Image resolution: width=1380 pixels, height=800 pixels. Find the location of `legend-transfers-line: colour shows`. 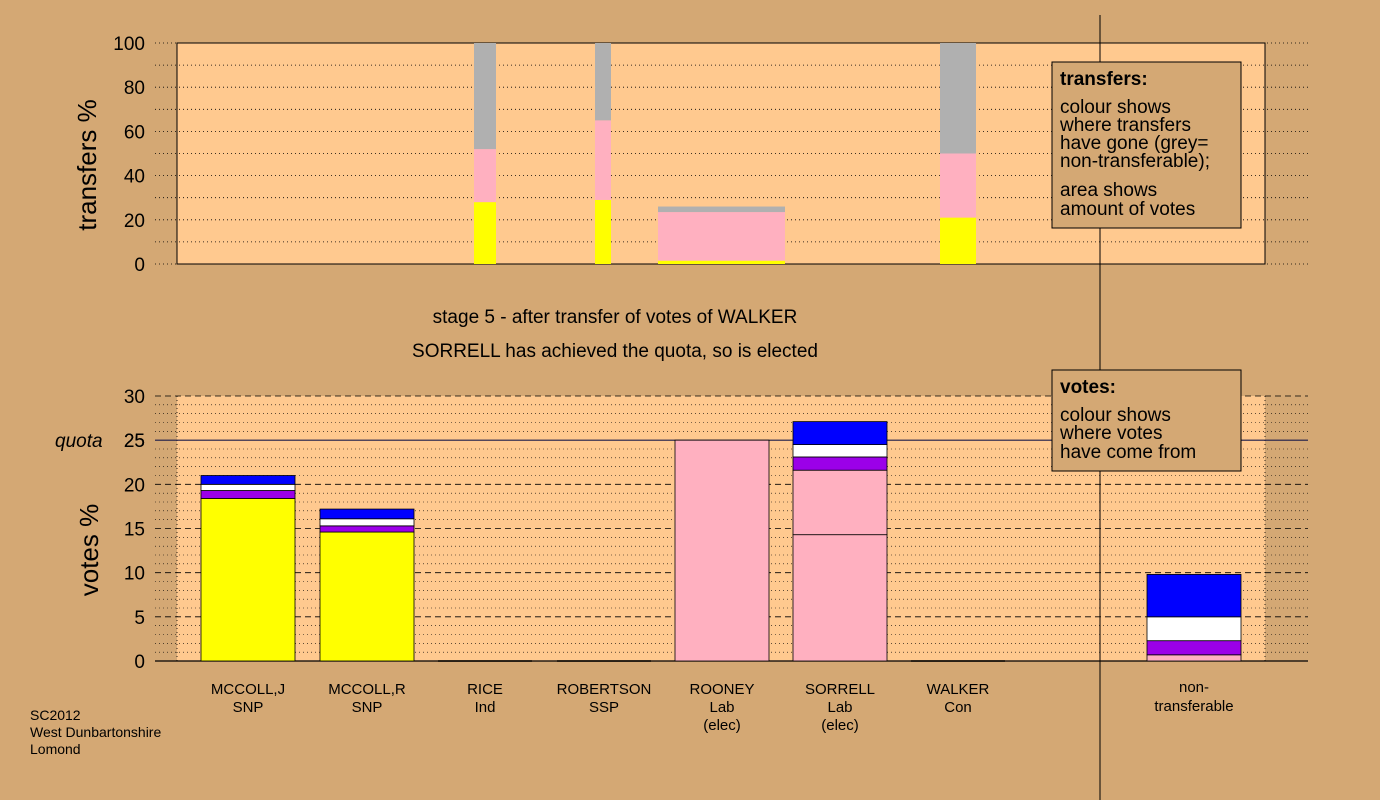

legend-transfers-line: colour shows is located at coordinates (1115, 107).